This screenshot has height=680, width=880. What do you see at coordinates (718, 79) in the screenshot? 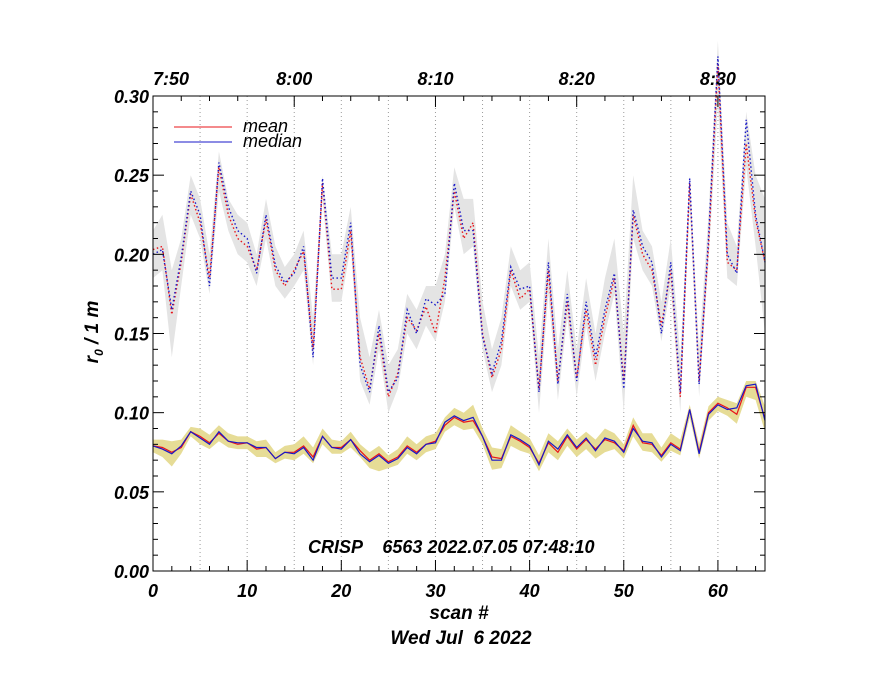
I see `top-time-label: 8:30` at bounding box center [718, 79].